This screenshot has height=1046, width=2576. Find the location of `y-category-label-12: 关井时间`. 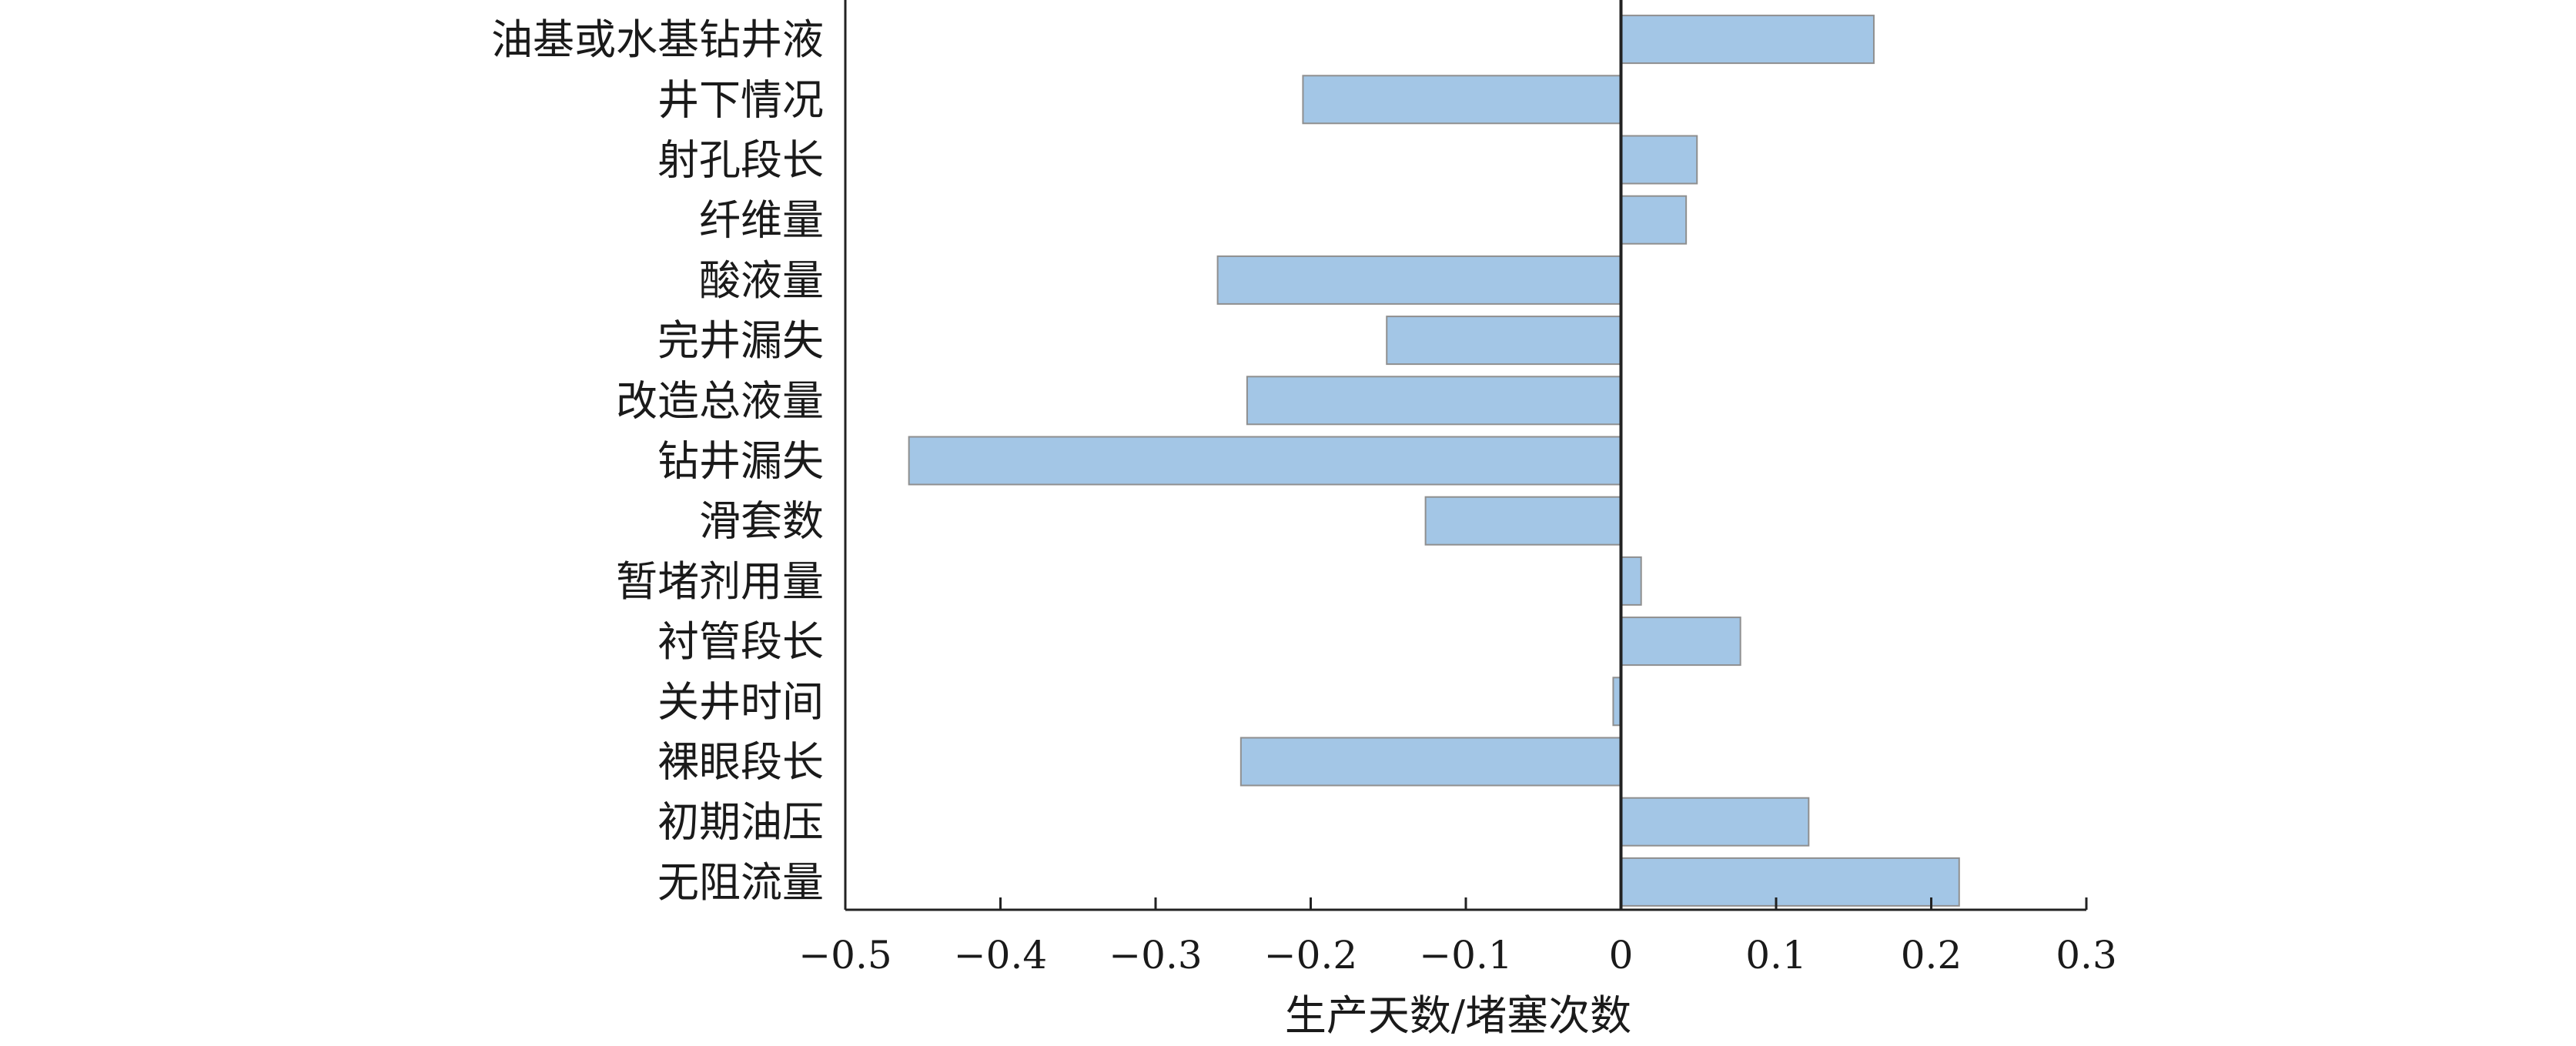

y-category-label-12: 关井时间 is located at coordinates (741, 701).